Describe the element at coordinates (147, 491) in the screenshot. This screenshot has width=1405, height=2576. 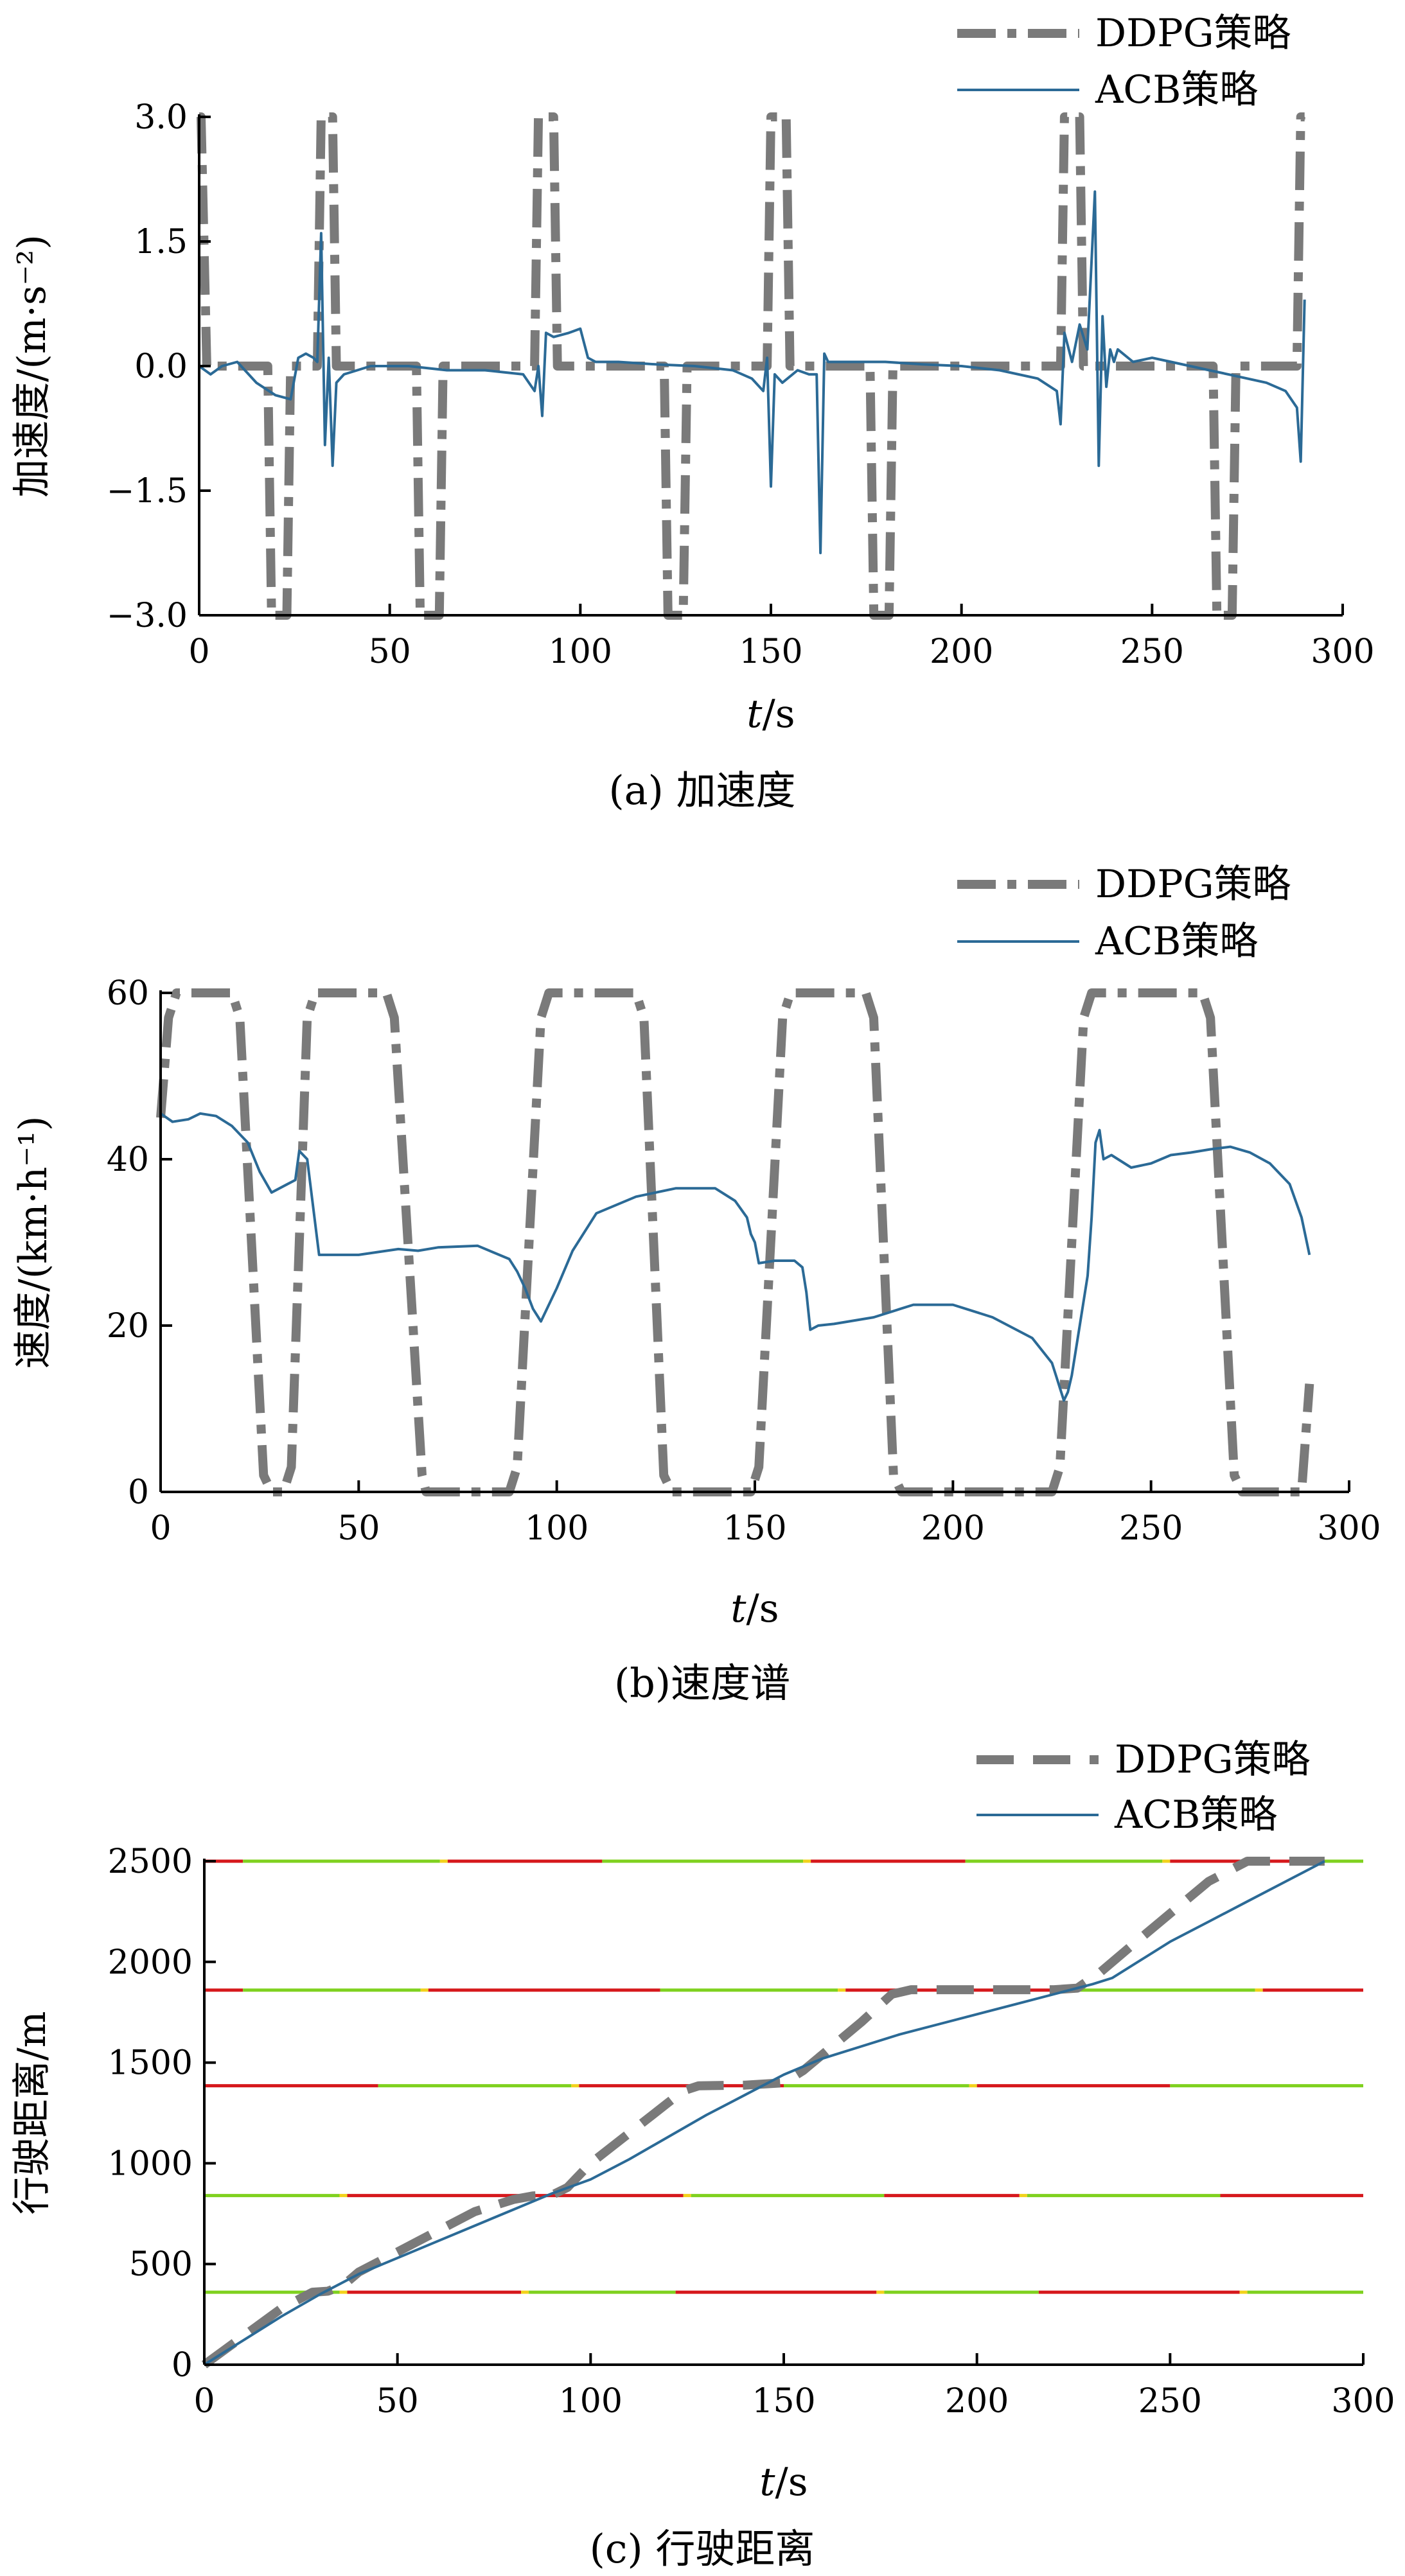
I see `y-tick-label: −1.5` at that location.